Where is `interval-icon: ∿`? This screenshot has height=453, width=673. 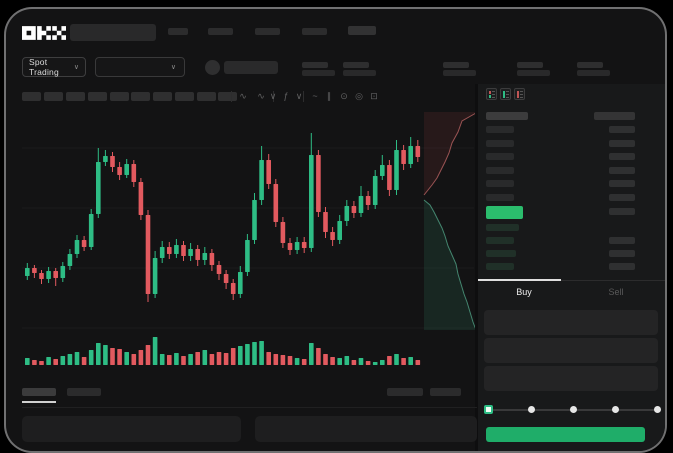 interval-icon: ∿ is located at coordinates (261, 96).